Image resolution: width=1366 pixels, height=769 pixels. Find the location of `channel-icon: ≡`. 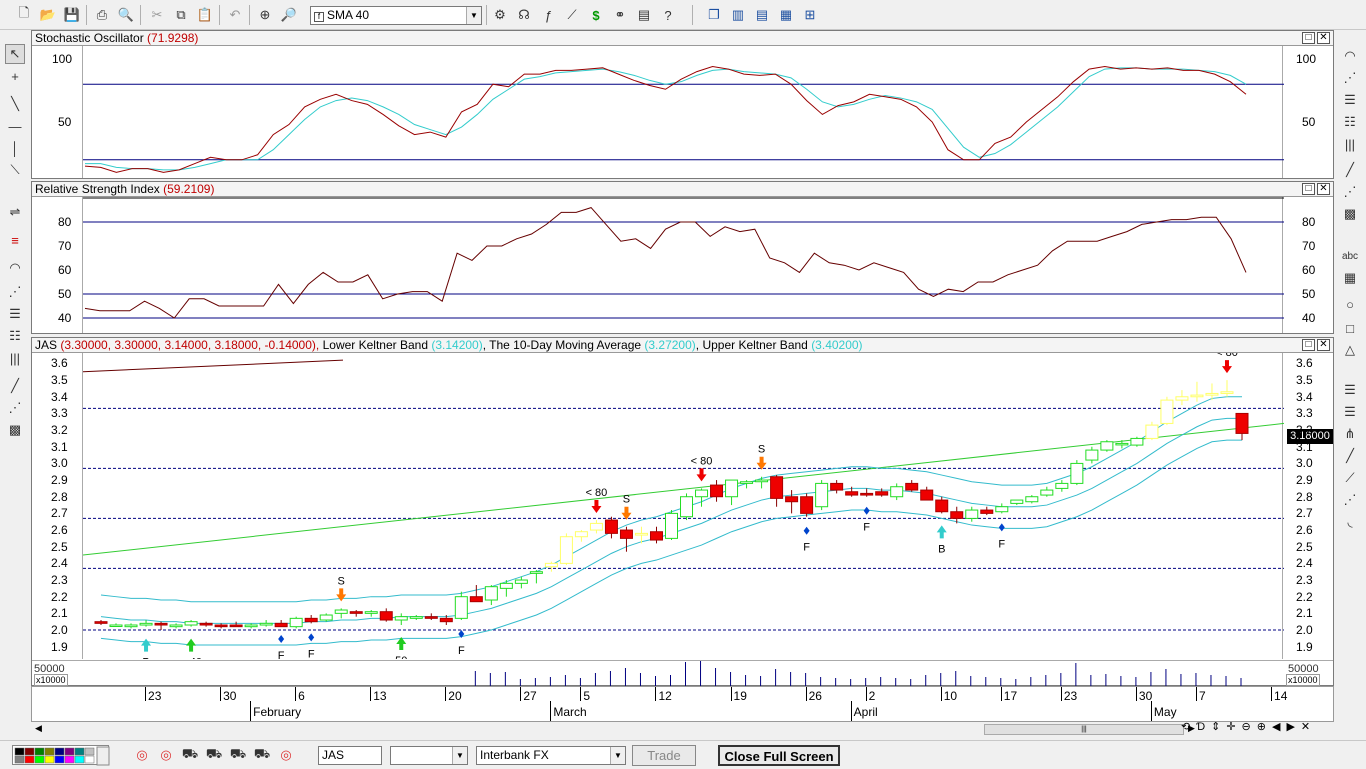

channel-icon: ≡ is located at coordinates (15, 240).